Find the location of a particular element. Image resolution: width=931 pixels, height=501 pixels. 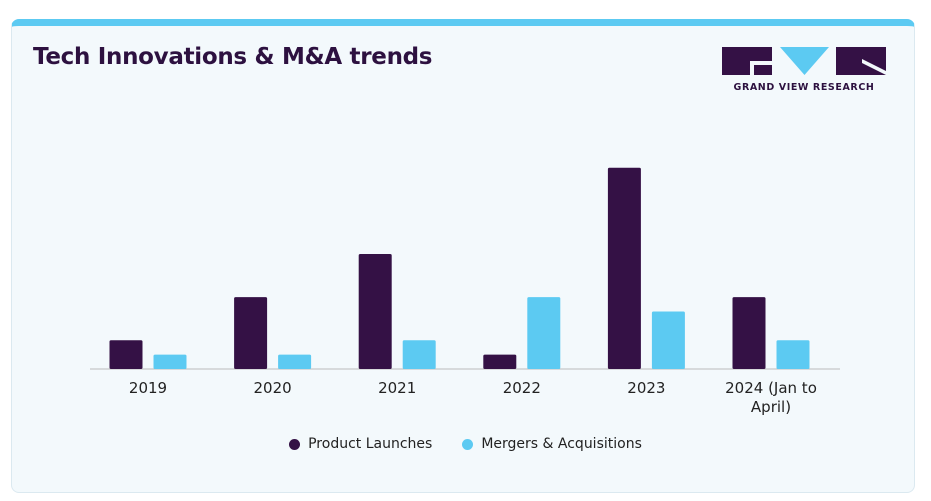

chart-title: Tech Innovations & M&A trends is located at coordinates (233, 57).